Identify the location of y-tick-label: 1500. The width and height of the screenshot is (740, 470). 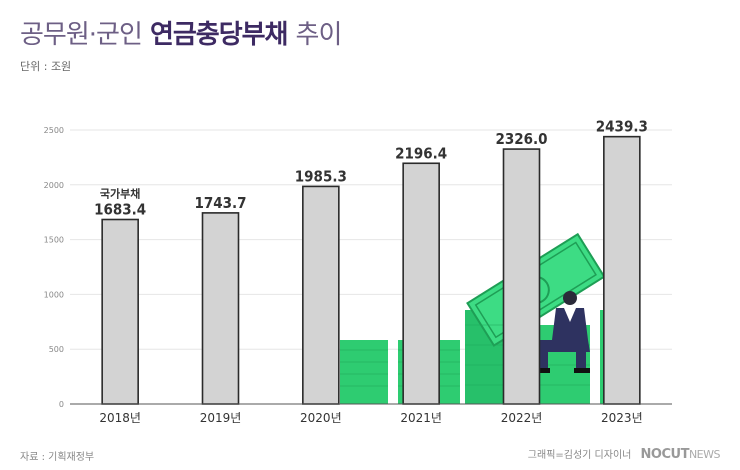
(54, 240).